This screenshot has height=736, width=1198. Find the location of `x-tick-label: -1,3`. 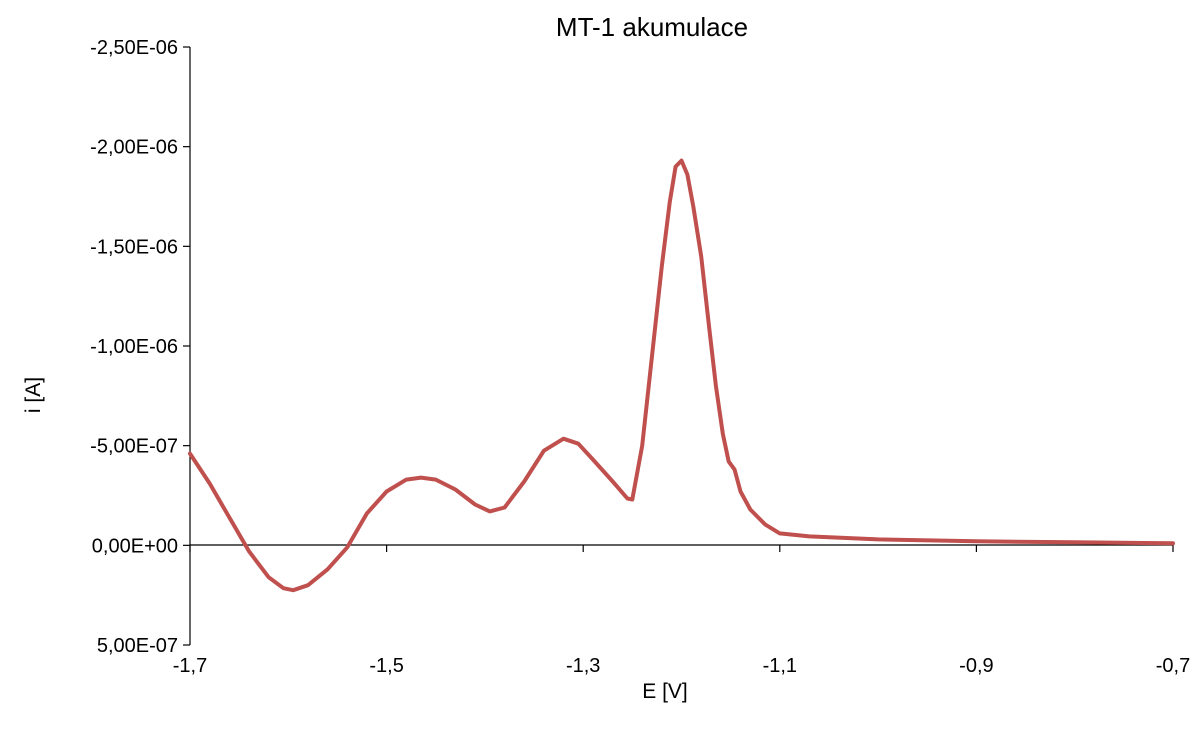

x-tick-label: -1,3 is located at coordinates (583, 666).